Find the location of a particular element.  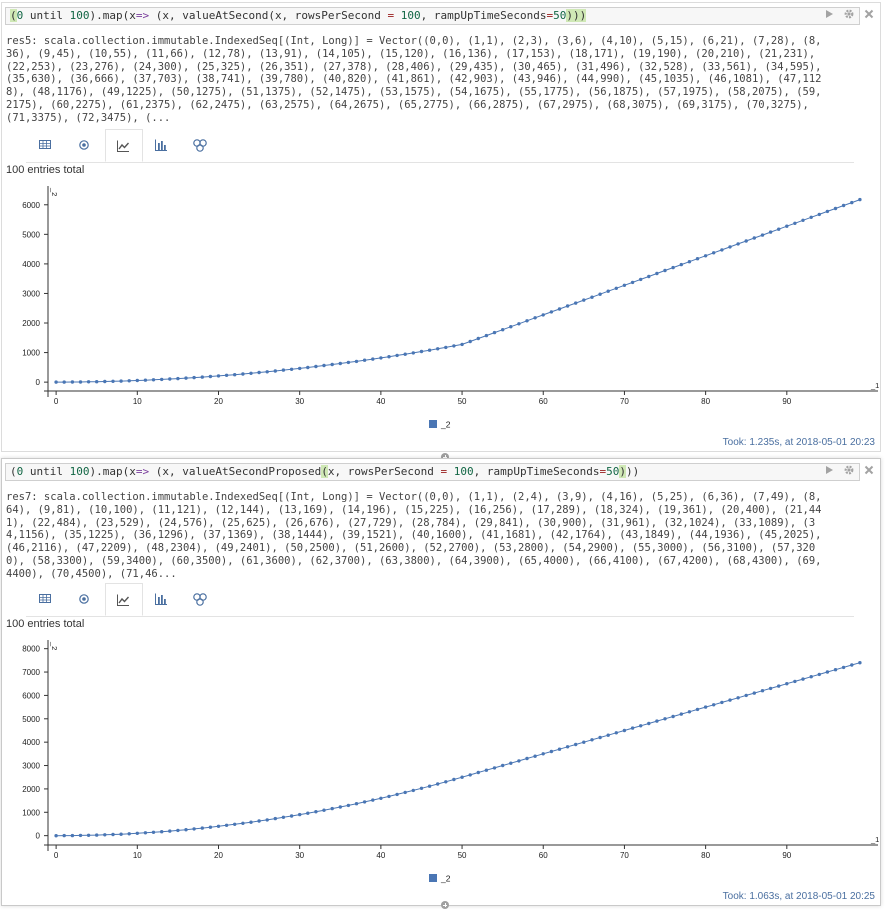

x-tick-label: 30 is located at coordinates (299, 855).